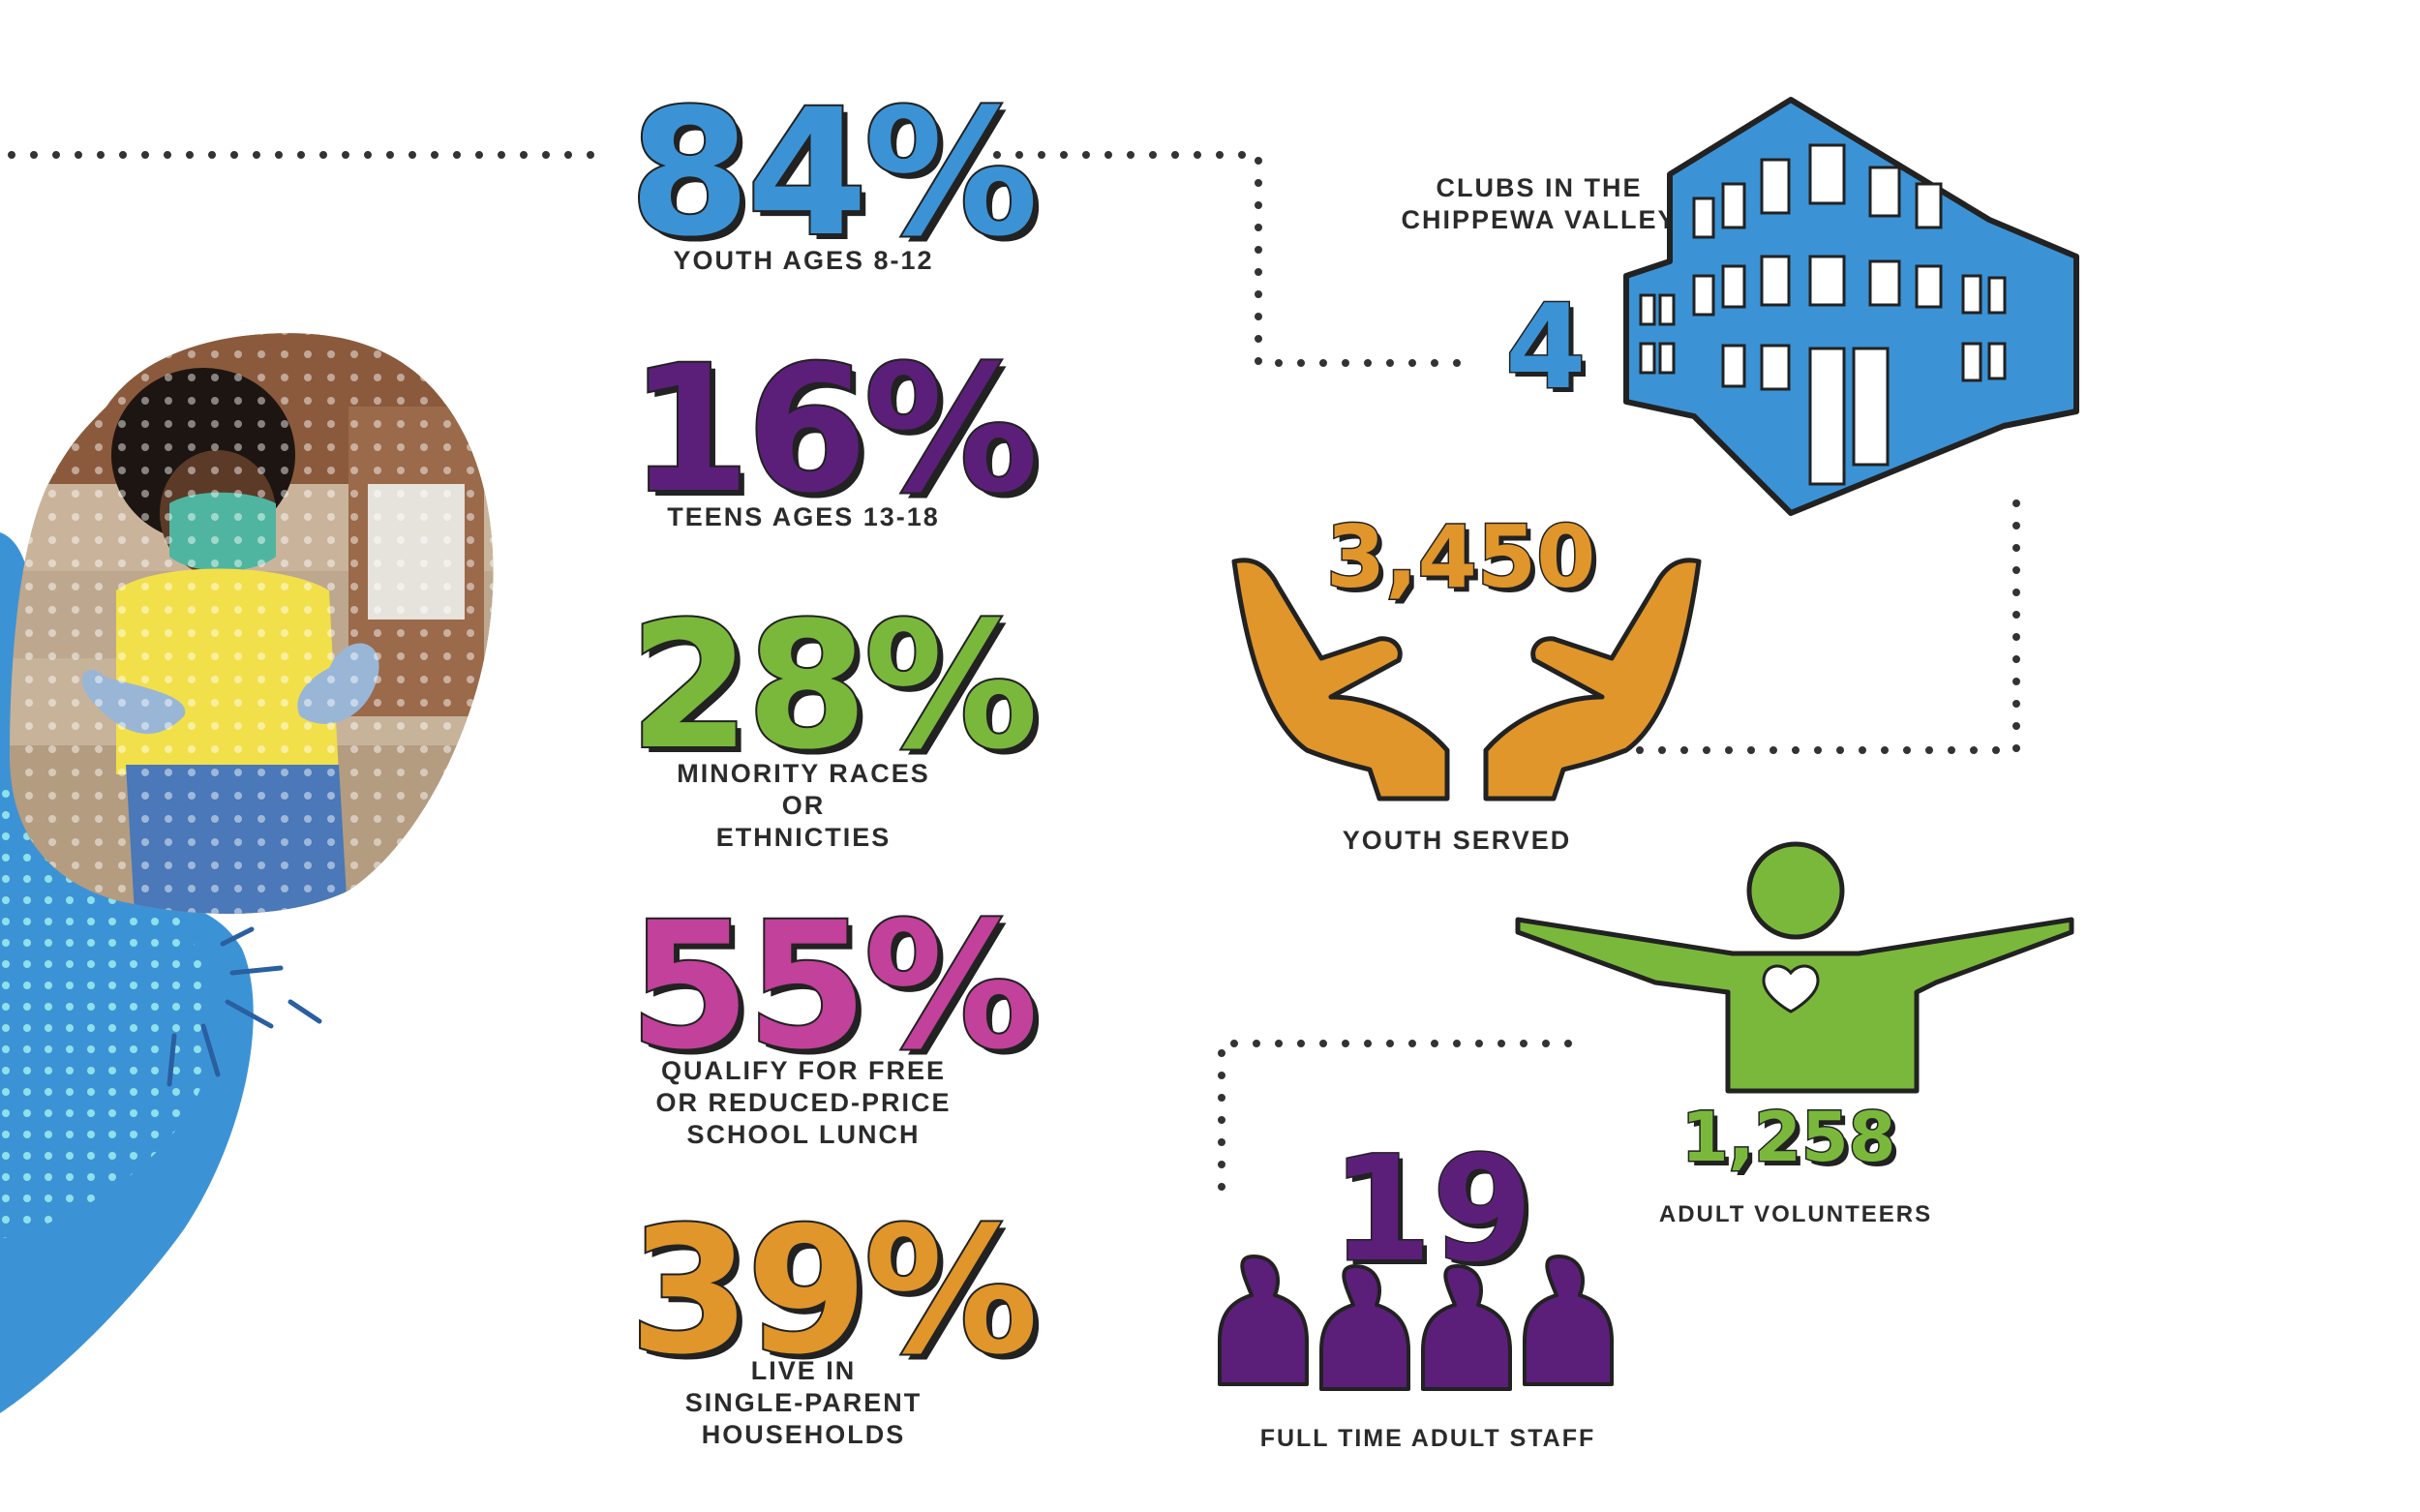  What do you see at coordinates (1546, 348) in the screenshot?
I see `clubs-value: 4` at bounding box center [1546, 348].